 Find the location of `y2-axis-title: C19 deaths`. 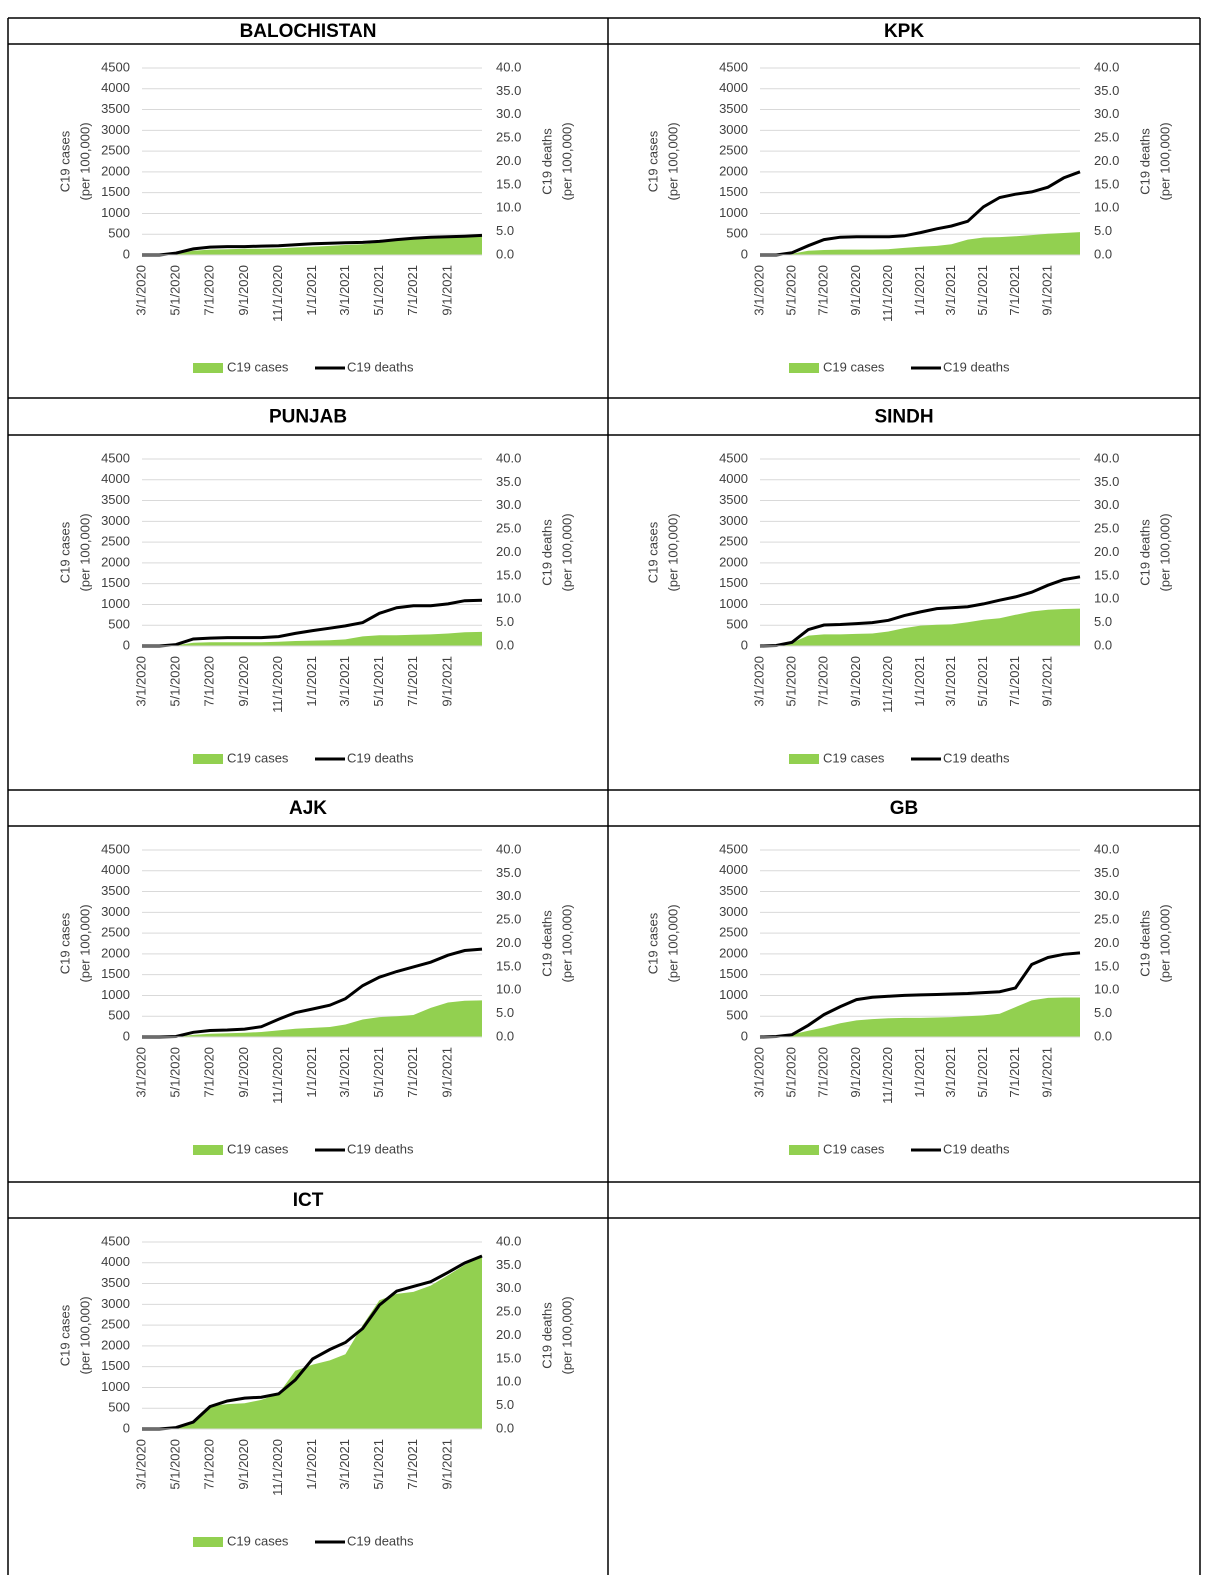

y2-axis-title: C19 deaths is located at coordinates (546, 552).